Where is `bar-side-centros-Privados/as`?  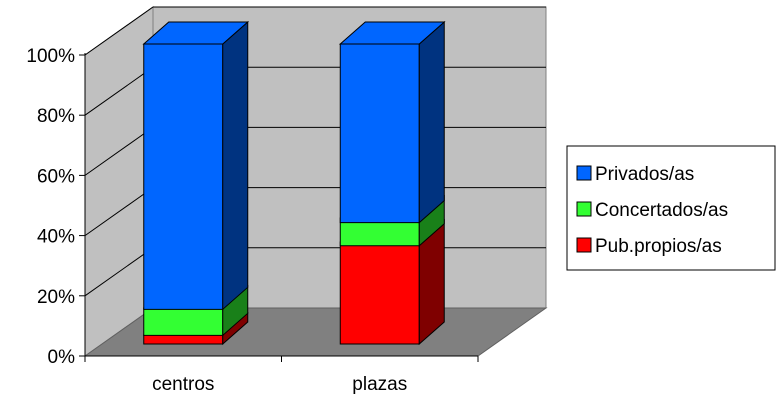
bar-side-centros-Privados/as is located at coordinates (235, 165).